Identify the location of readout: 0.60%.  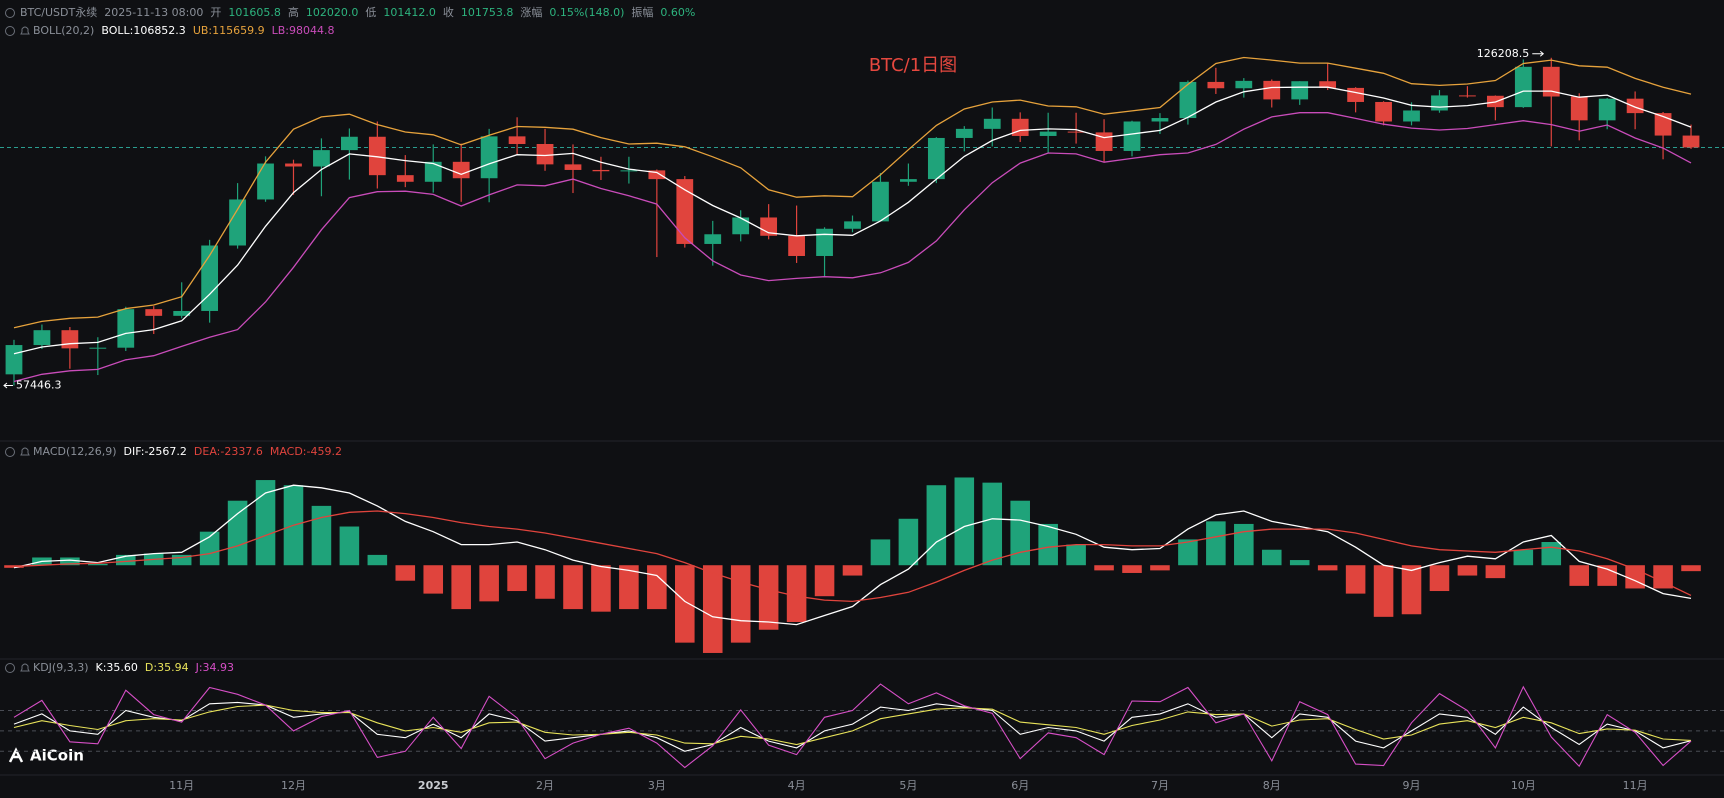
(677, 12).